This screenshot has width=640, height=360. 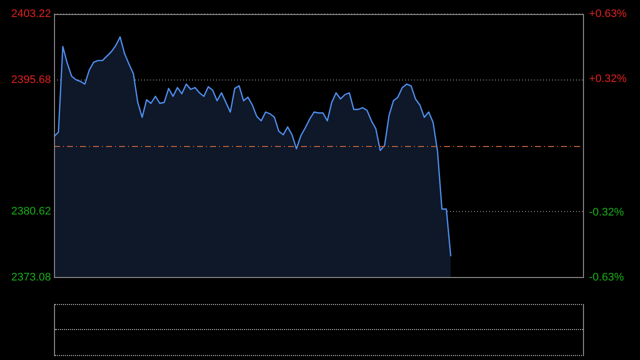 What do you see at coordinates (606, 212) in the screenshot?
I see `y2-tick-label: -0.32%` at bounding box center [606, 212].